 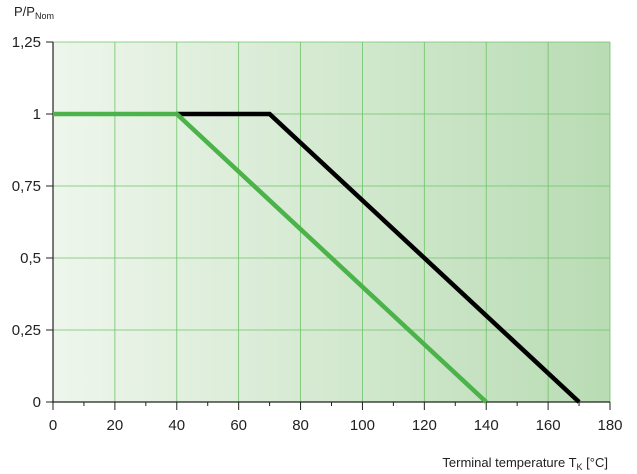 I want to click on x-axis-title: Terminal temperature TK [°C], so click(x=525, y=463).